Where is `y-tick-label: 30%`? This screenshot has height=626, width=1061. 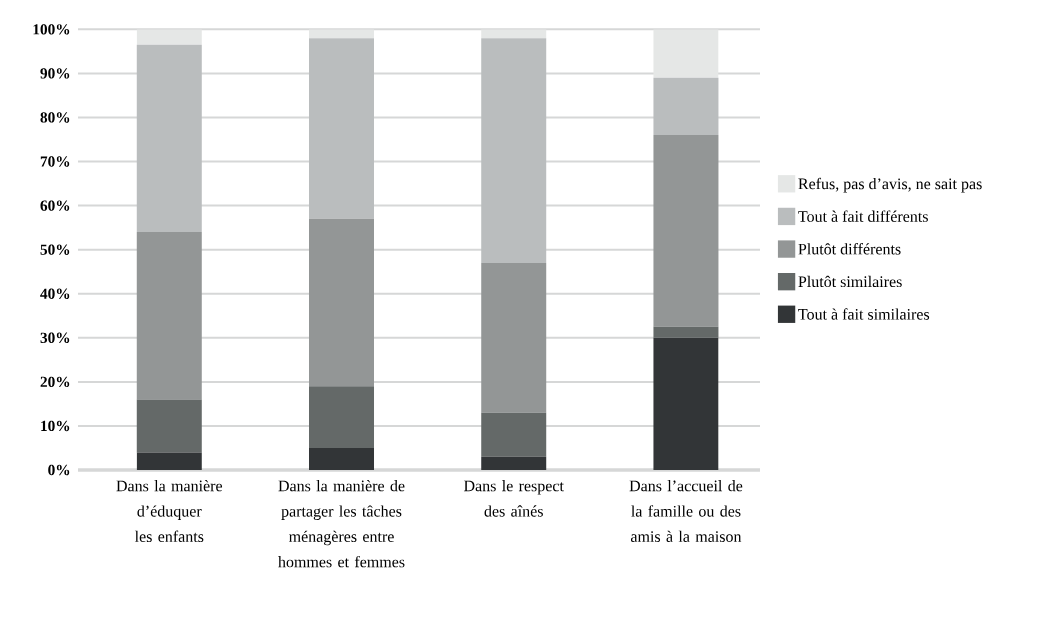
y-tick-label: 30% is located at coordinates (55, 338).